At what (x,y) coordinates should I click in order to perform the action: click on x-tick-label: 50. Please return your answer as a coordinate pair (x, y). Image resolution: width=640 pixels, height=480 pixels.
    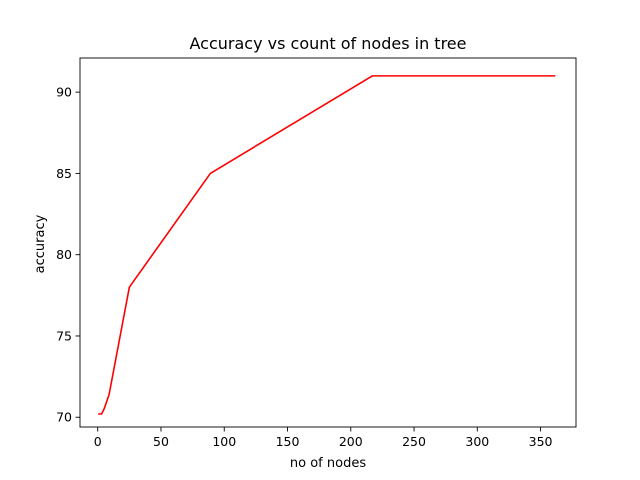
    Looking at the image, I should click on (161, 441).